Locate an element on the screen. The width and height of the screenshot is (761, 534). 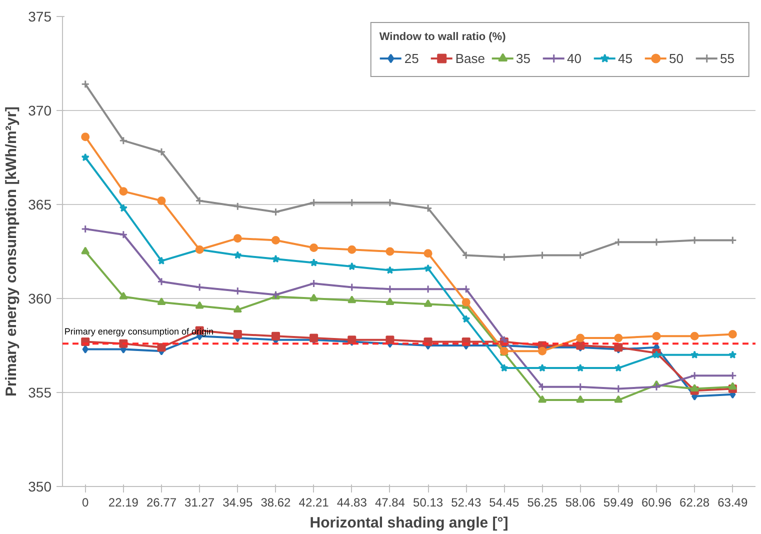
legend-label: 25 is located at coordinates (412, 58).